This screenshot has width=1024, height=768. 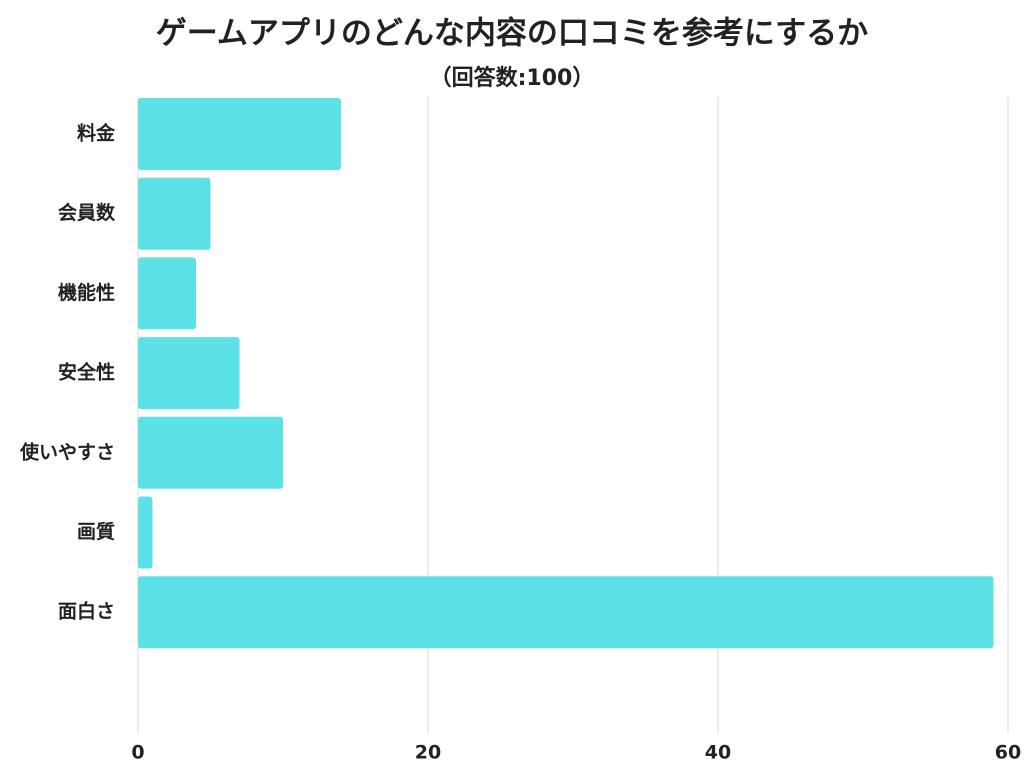 I want to click on x-tick-label: 20, so click(x=428, y=753).